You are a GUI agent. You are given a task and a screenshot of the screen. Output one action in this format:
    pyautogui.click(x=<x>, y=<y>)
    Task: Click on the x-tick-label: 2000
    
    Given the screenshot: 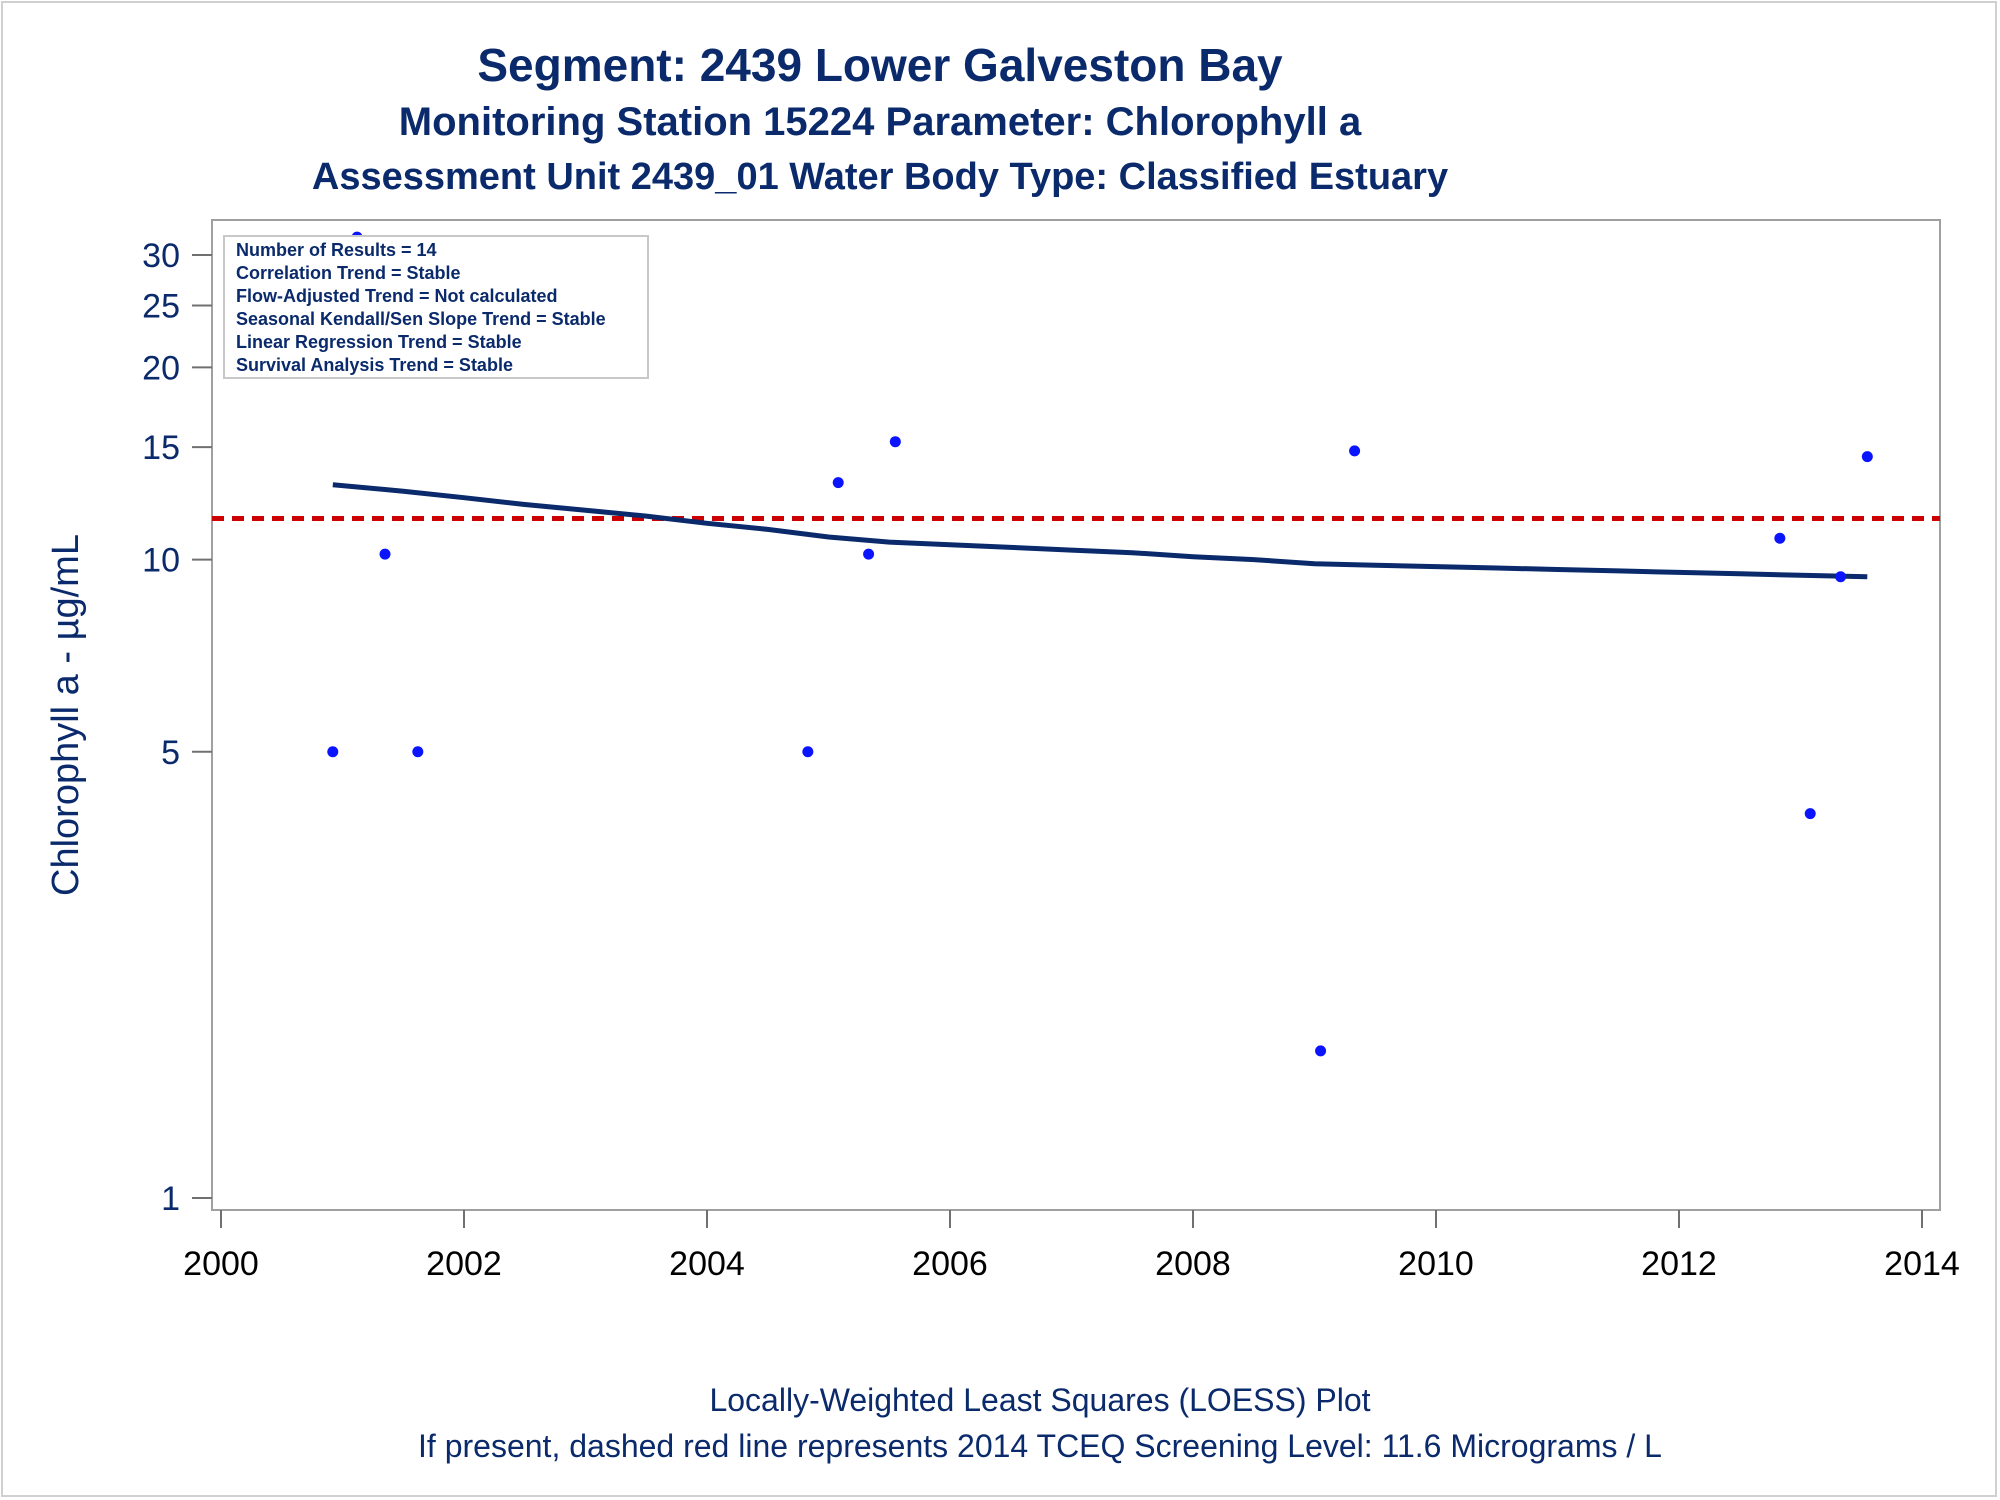 What is the action you would take?
    pyautogui.click(x=221, y=1264)
    